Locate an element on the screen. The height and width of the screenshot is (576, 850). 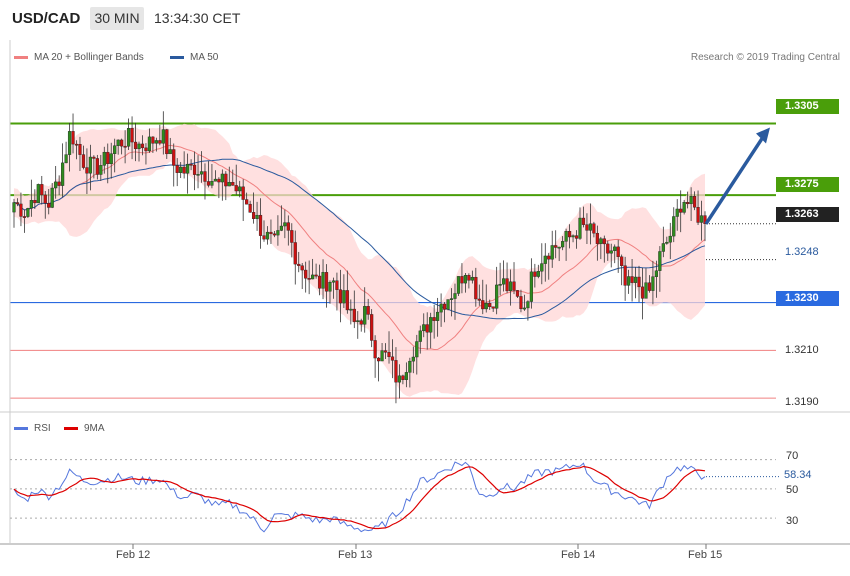
timeframe-button: 30 MIN is located at coordinates (117, 18).